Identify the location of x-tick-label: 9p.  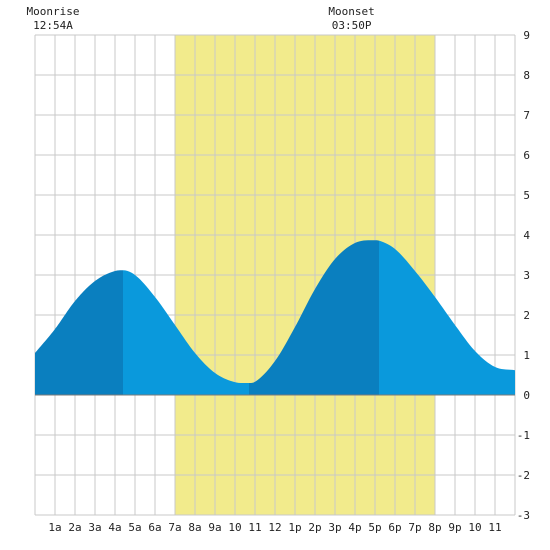
(454, 527).